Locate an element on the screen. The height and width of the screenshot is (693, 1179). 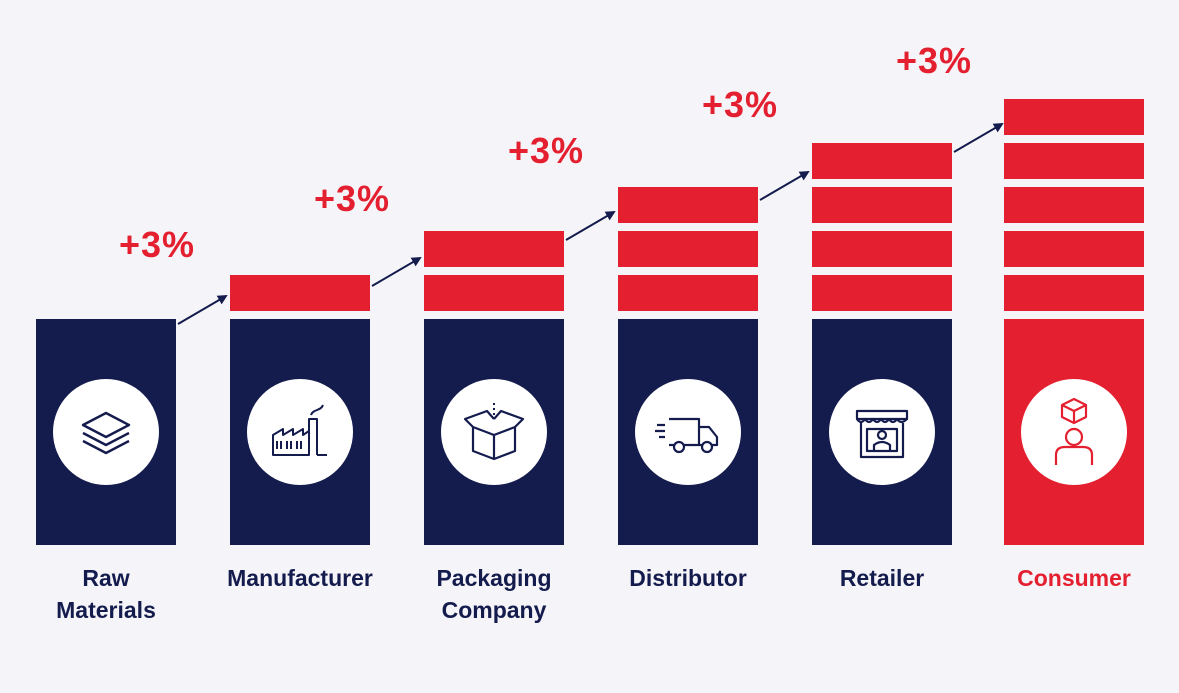
increment-manufacturer: +3% is located at coordinates (352, 198).